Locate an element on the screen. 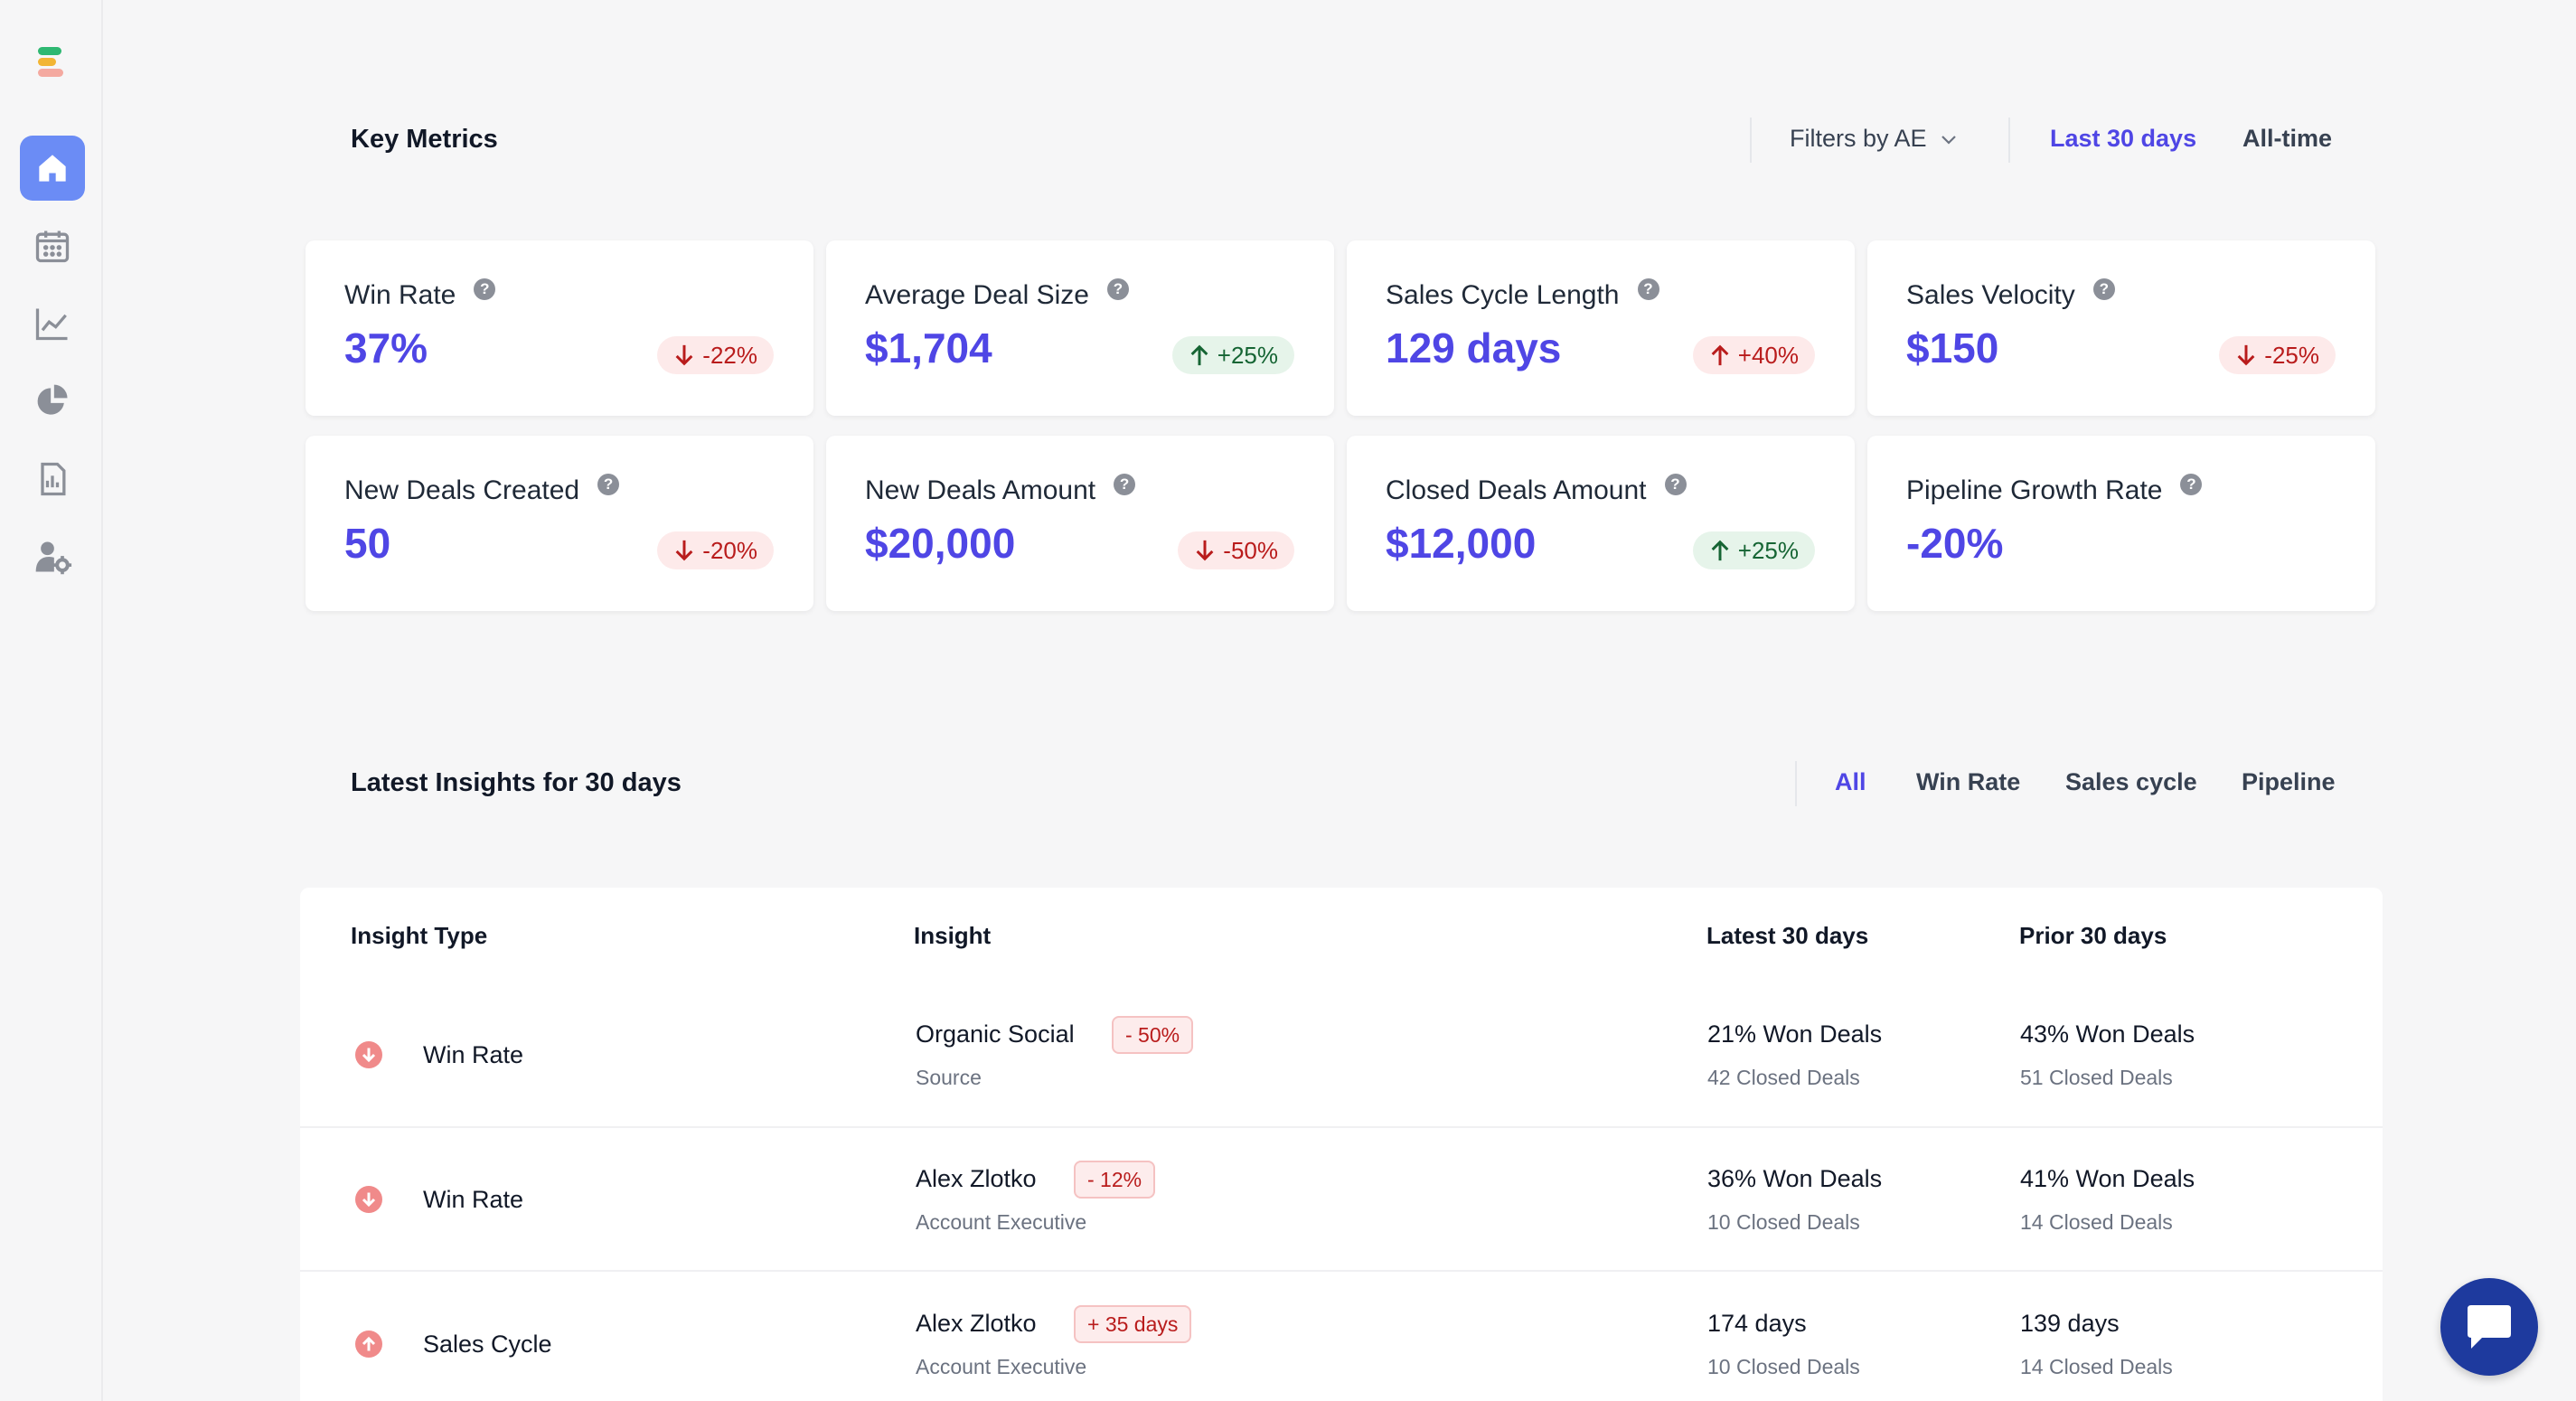 This screenshot has width=2576, height=1401. metric-card: New Deals Amount? $20,000 -50% is located at coordinates (1080, 523).